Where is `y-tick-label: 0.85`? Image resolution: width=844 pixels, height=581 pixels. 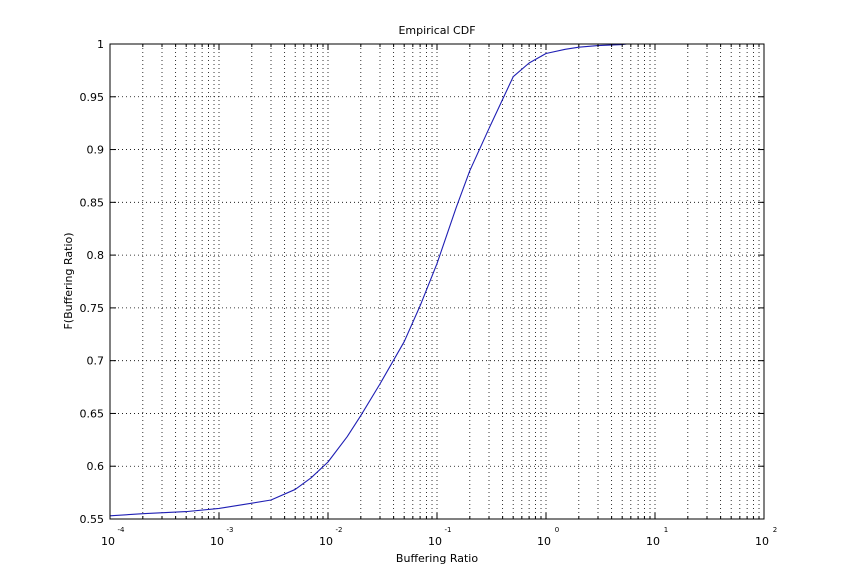 y-tick-label: 0.85 is located at coordinates (92, 202).